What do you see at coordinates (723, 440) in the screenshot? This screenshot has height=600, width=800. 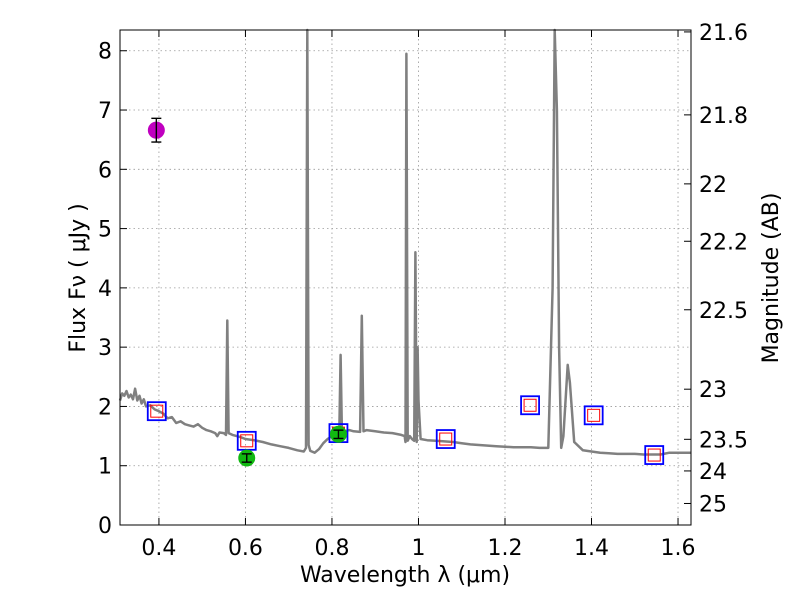 I see `right-tick-label: 23.5` at bounding box center [723, 440].